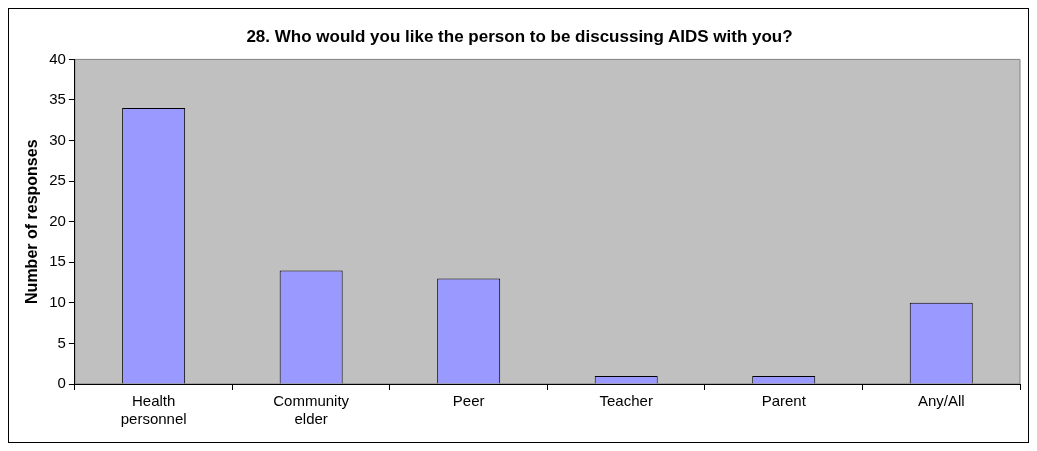  What do you see at coordinates (32, 221) in the screenshot?
I see `y-axis-title: Number of responses` at bounding box center [32, 221].